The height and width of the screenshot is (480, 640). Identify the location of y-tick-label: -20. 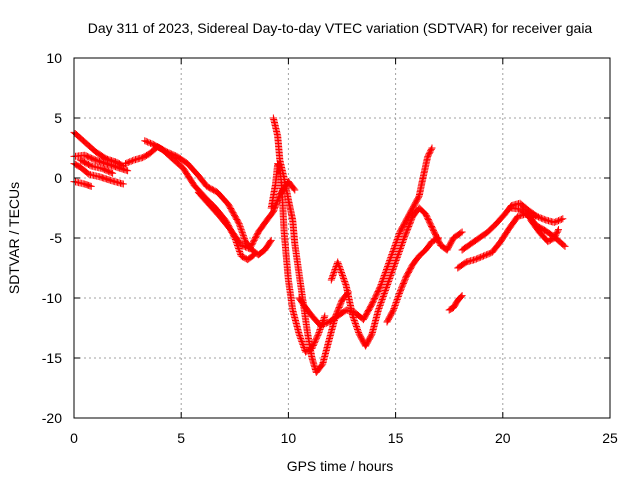
(52, 418).